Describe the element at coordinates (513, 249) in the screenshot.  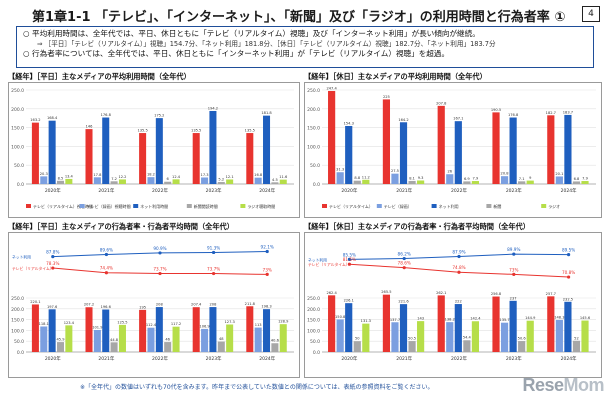
I see `rate-value-label: 89.9%` at that location.